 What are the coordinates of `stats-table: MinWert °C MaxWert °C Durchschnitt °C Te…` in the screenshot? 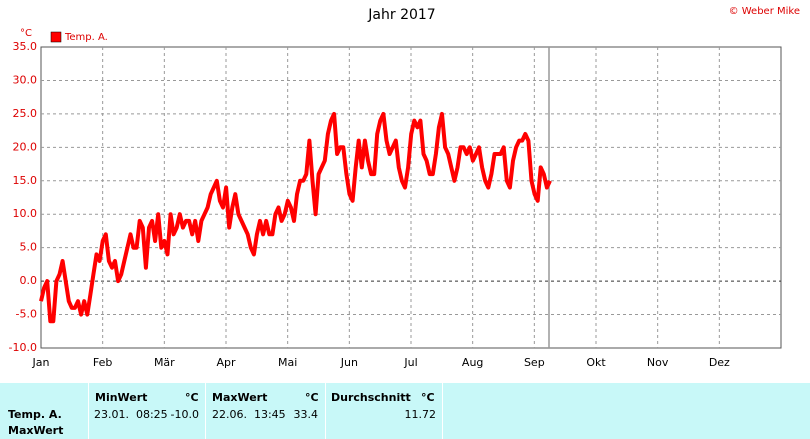 It's located at (405, 411).